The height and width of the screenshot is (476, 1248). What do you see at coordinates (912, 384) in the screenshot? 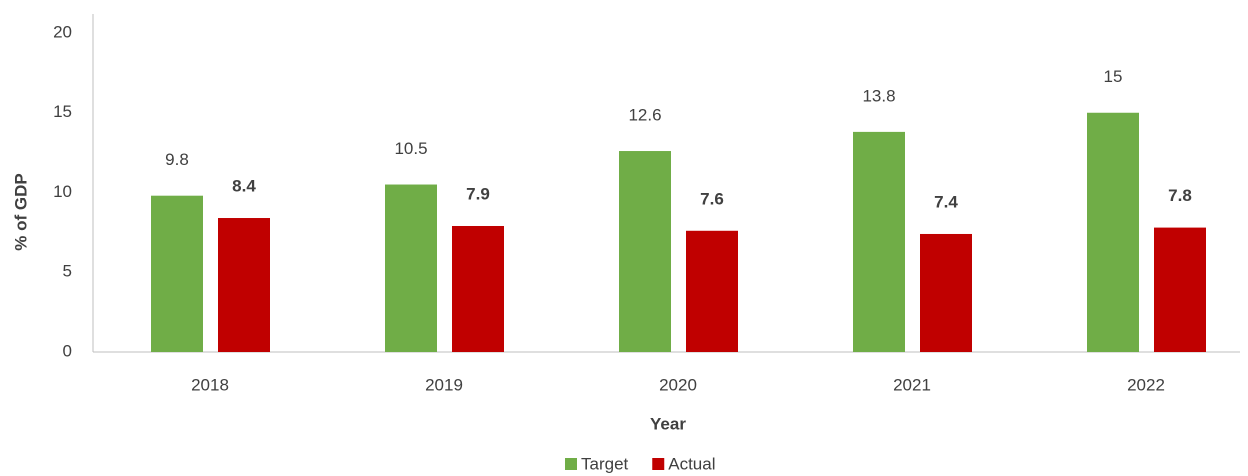
I see `x-tick-label: 2021` at bounding box center [912, 384].